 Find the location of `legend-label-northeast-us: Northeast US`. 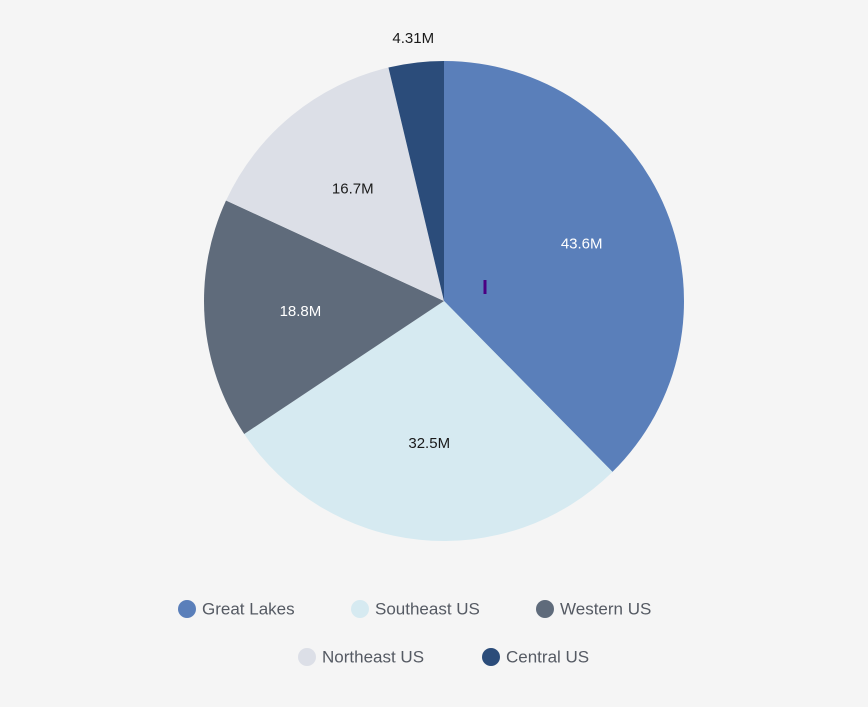

legend-label-northeast-us: Northeast US is located at coordinates (373, 656).